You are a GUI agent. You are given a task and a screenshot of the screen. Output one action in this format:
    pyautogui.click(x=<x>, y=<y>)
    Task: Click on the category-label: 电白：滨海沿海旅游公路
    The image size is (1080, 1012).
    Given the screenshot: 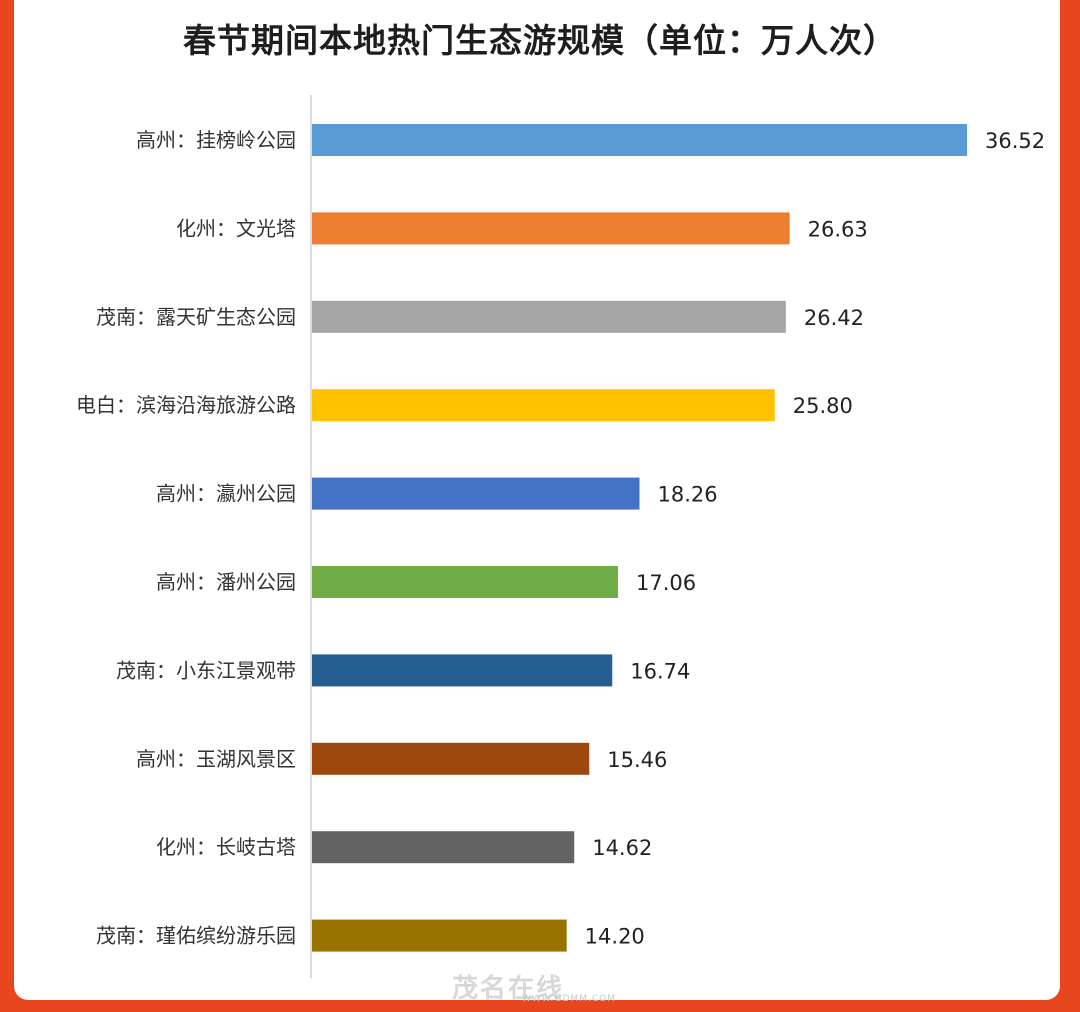 What is the action you would take?
    pyautogui.click(x=186, y=405)
    